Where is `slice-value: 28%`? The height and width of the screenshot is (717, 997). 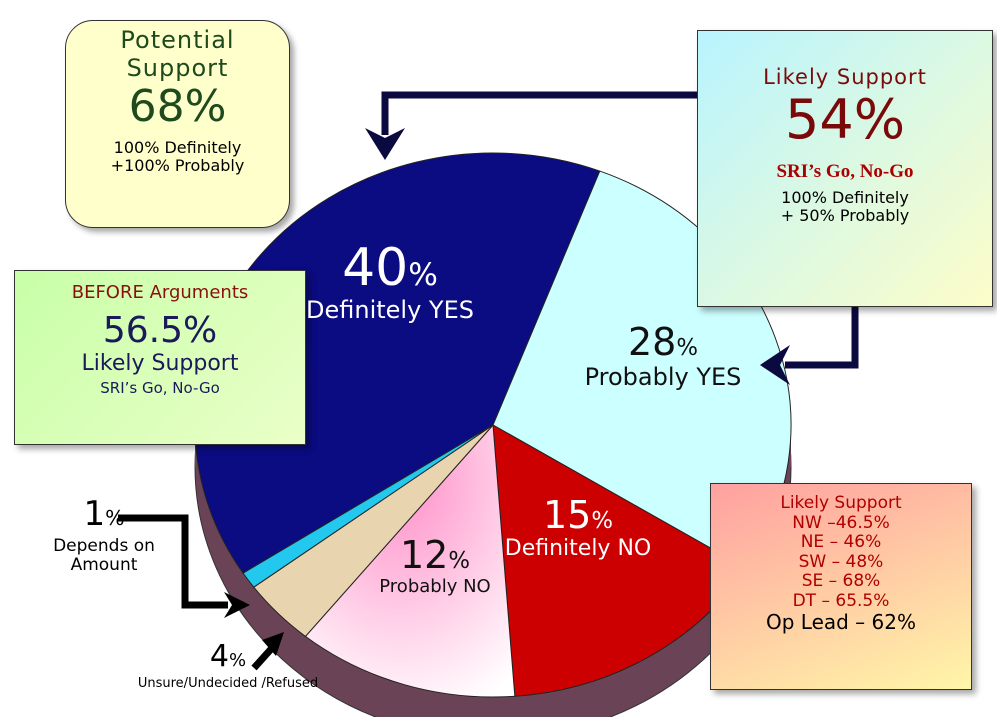 slice-value: 28% is located at coordinates (663, 342).